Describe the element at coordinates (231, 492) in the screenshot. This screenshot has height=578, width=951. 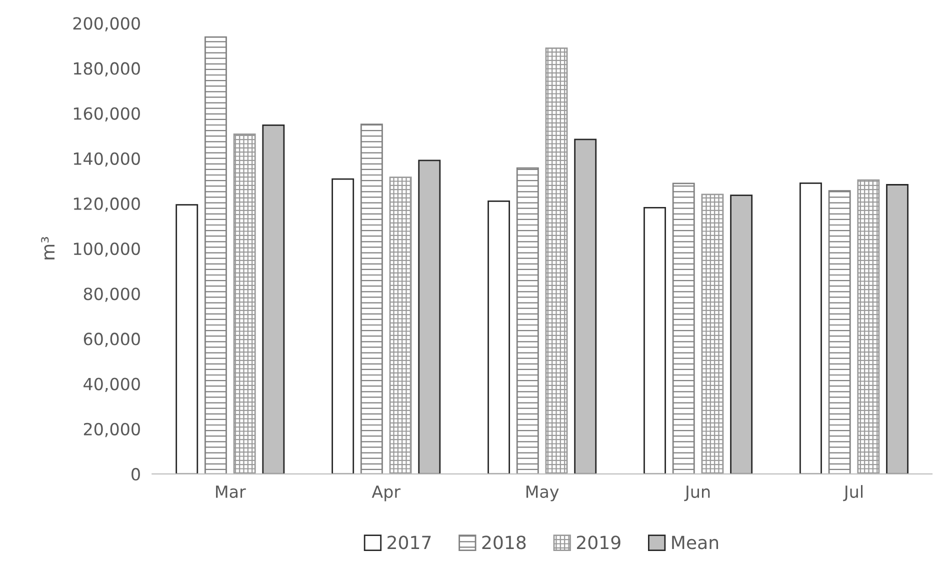
I see `x-tick-label: Mar` at that location.